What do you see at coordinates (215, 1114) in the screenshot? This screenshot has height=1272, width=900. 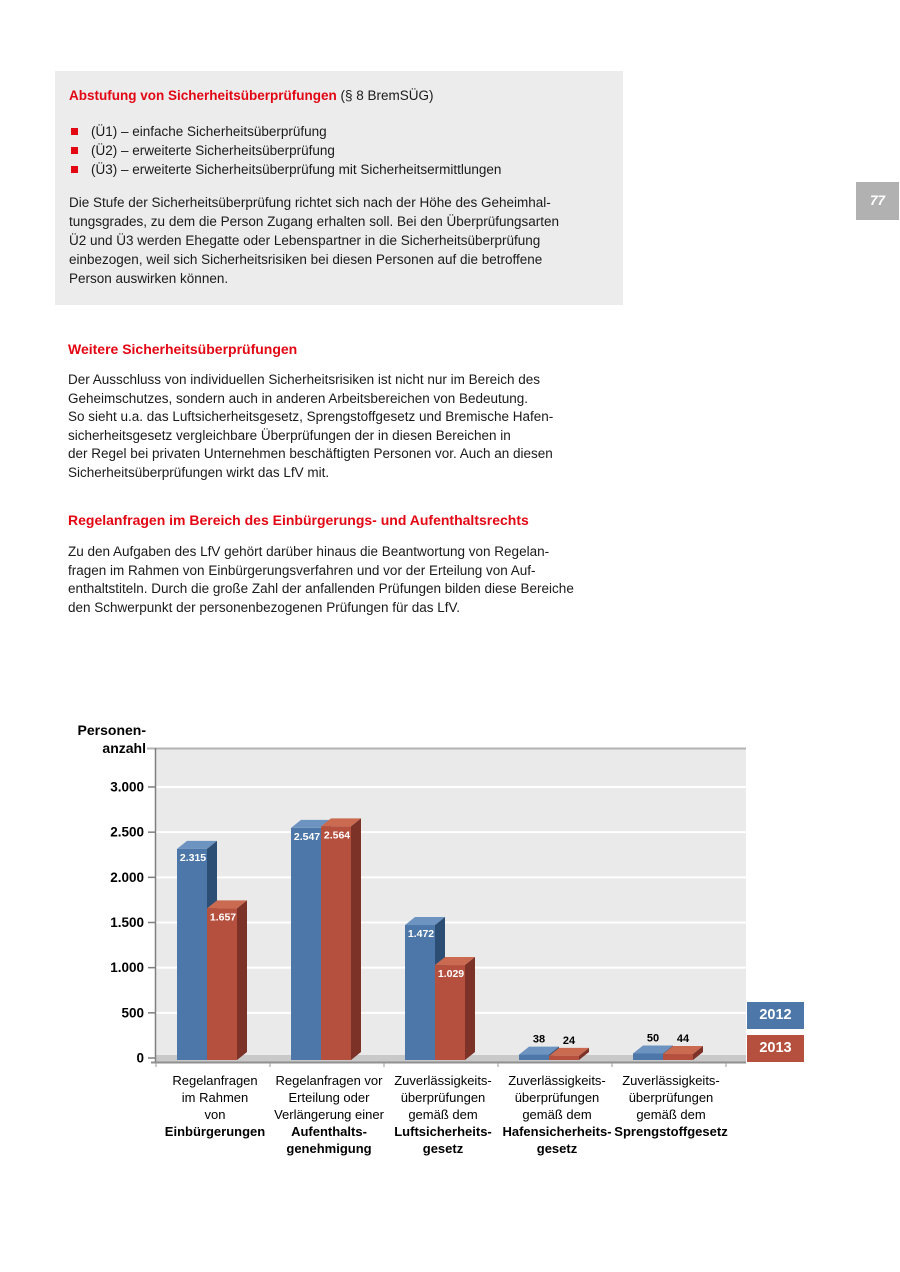 I see `category-label-line: von` at bounding box center [215, 1114].